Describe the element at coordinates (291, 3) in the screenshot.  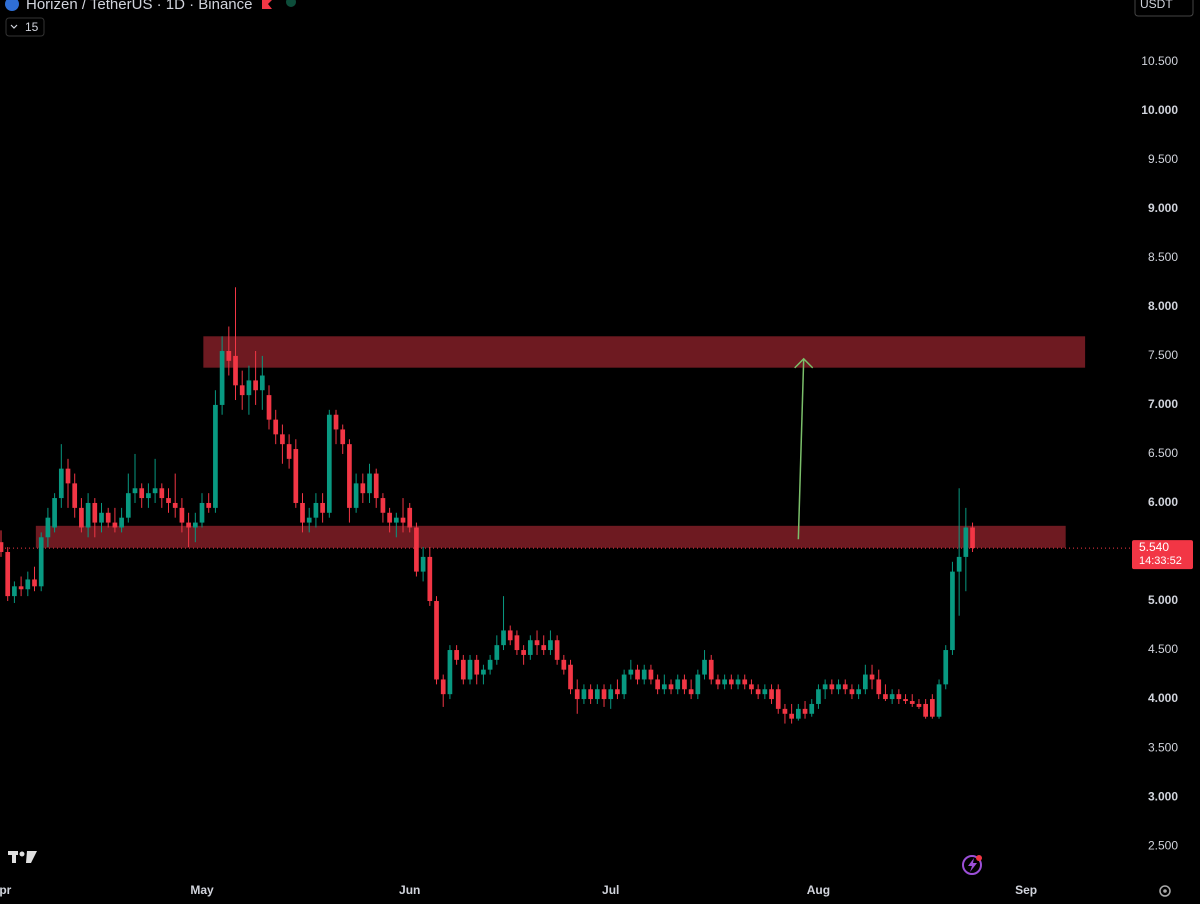
I see `status-dot` at that location.